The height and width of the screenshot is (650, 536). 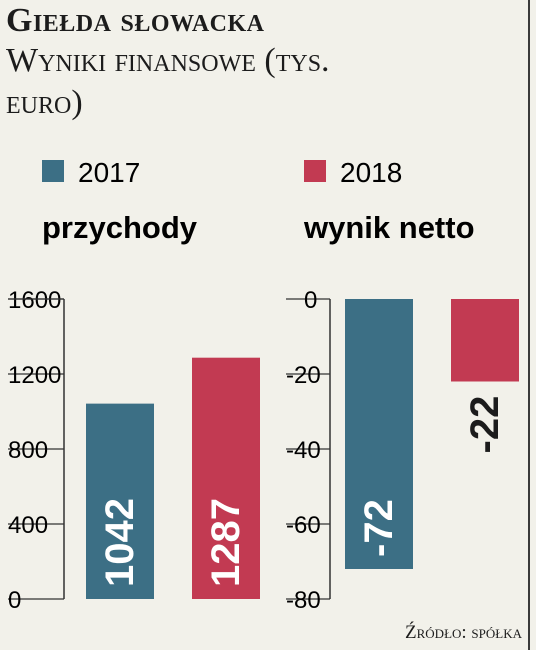 I want to click on legend-label-2018: 2018, so click(x=371, y=172).